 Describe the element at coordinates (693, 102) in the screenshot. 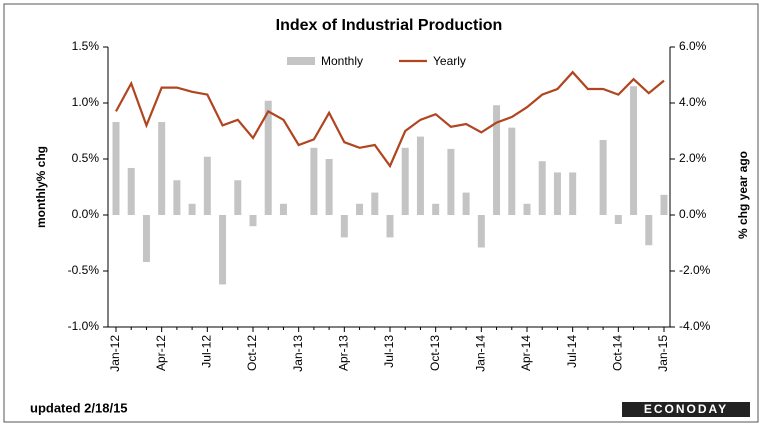

I see `y2-tick-label: 4.0%` at that location.